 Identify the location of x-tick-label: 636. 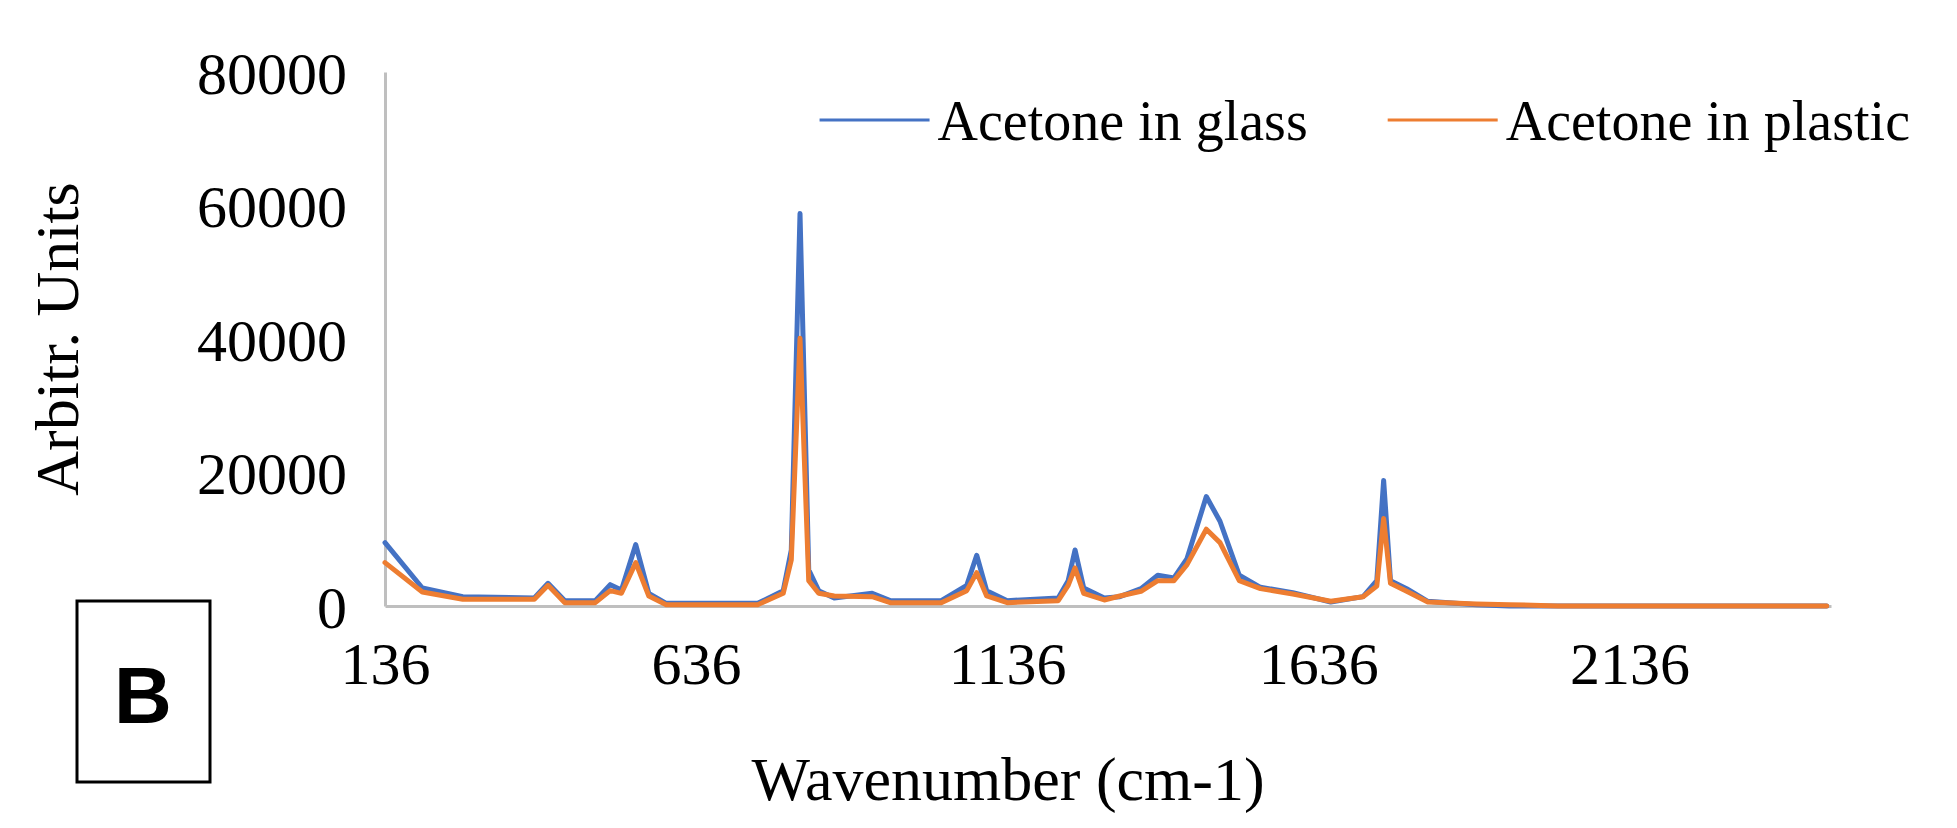
(696, 664).